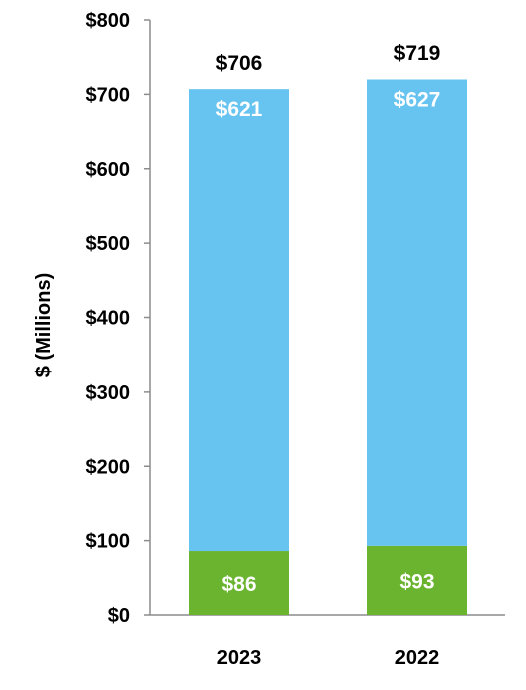 The image size is (526, 690). I want to click on x-tick-label: 2023, so click(239, 658).